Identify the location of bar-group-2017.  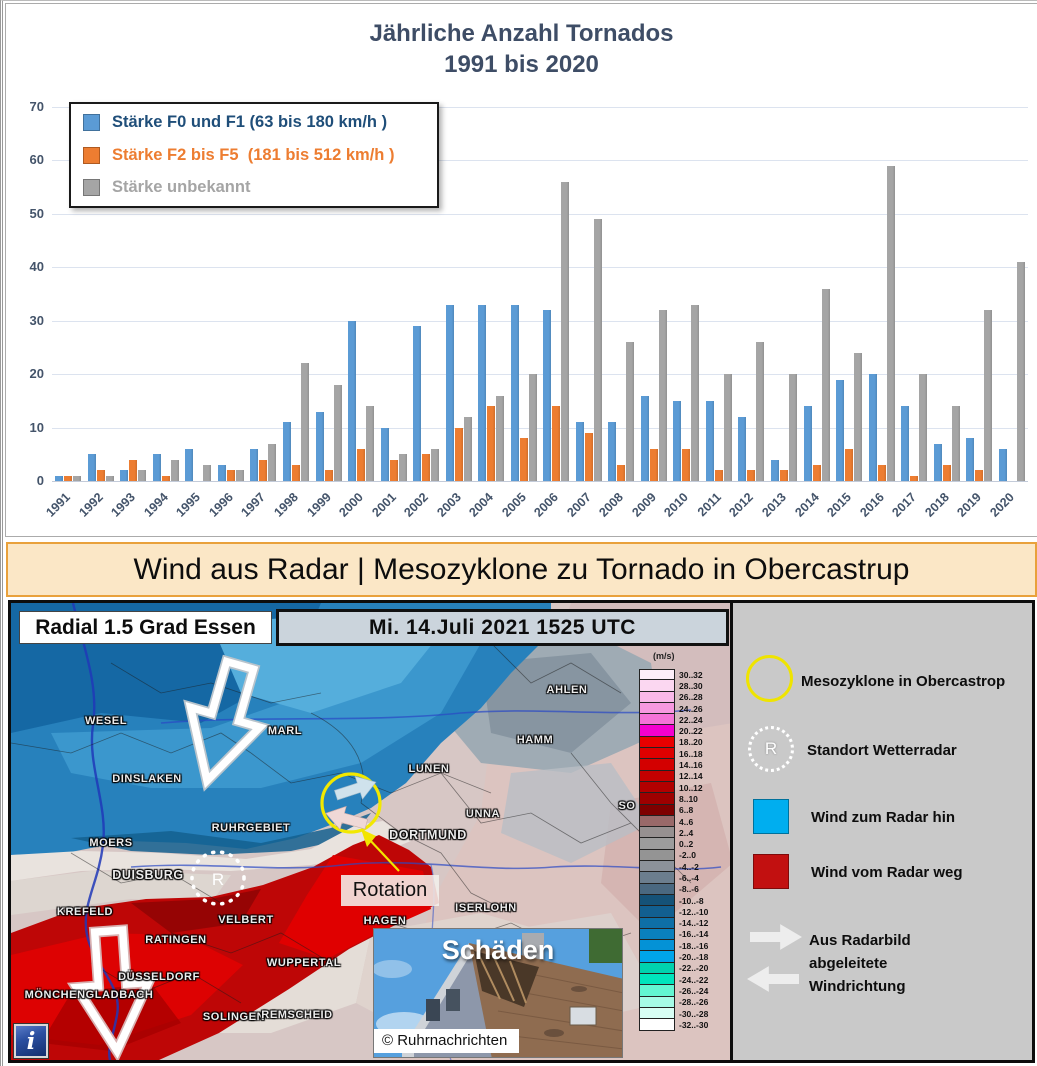
(914, 427).